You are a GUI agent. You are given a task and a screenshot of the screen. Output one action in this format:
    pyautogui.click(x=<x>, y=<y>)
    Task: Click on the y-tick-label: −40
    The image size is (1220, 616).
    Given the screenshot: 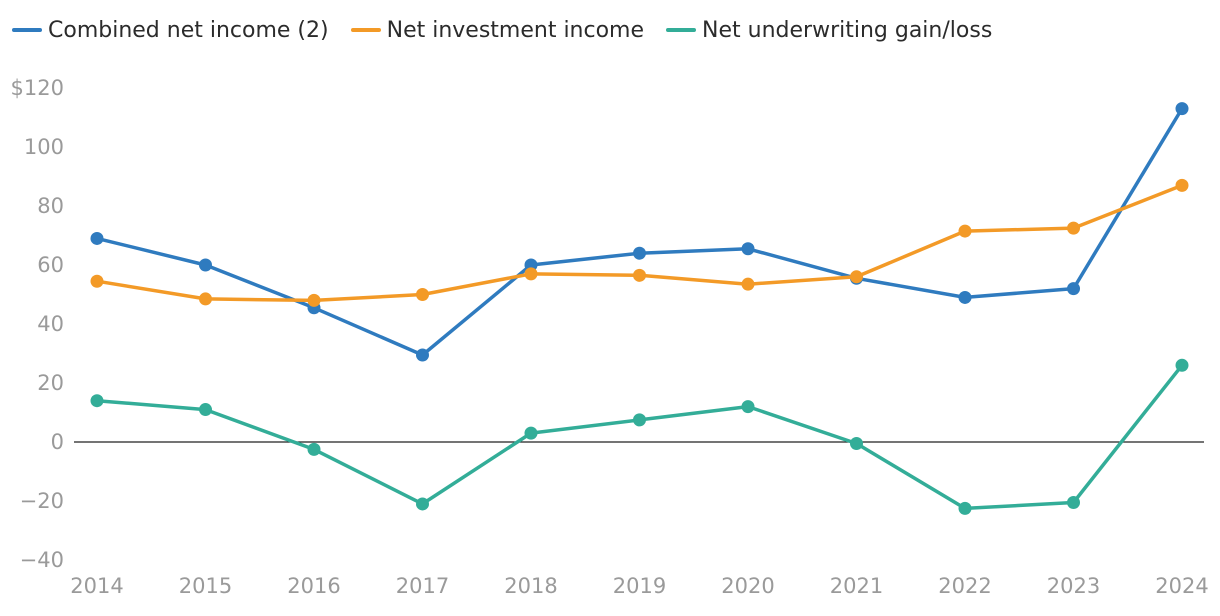 What is the action you would take?
    pyautogui.click(x=42, y=560)
    